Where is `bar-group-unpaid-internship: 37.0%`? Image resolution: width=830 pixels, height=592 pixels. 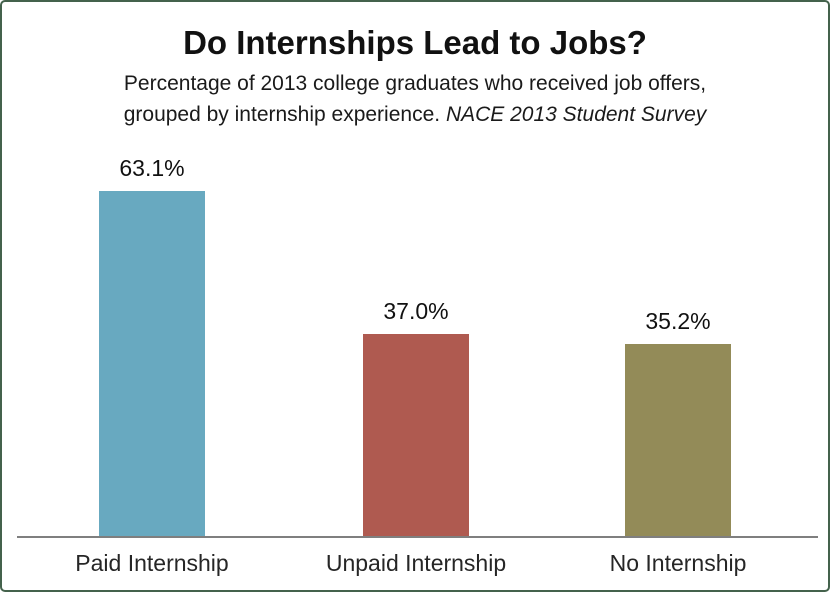 bar-group-unpaid-internship: 37.0% is located at coordinates (416, 271).